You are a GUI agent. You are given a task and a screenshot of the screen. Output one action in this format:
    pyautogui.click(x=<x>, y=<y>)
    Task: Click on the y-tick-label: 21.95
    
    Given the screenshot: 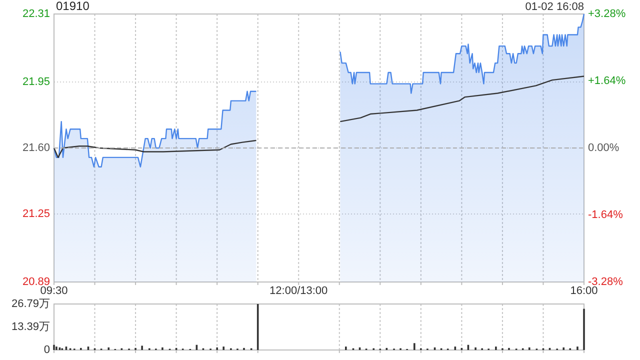 What is the action you would take?
    pyautogui.click(x=36, y=82)
    